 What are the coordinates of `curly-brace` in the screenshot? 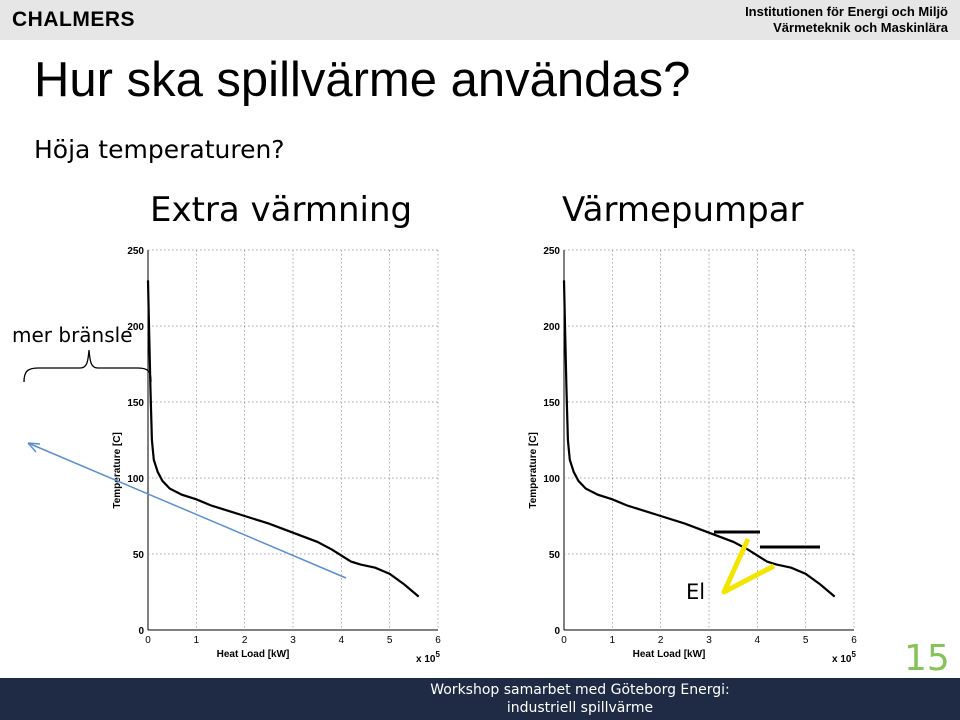 It's located at (87, 366).